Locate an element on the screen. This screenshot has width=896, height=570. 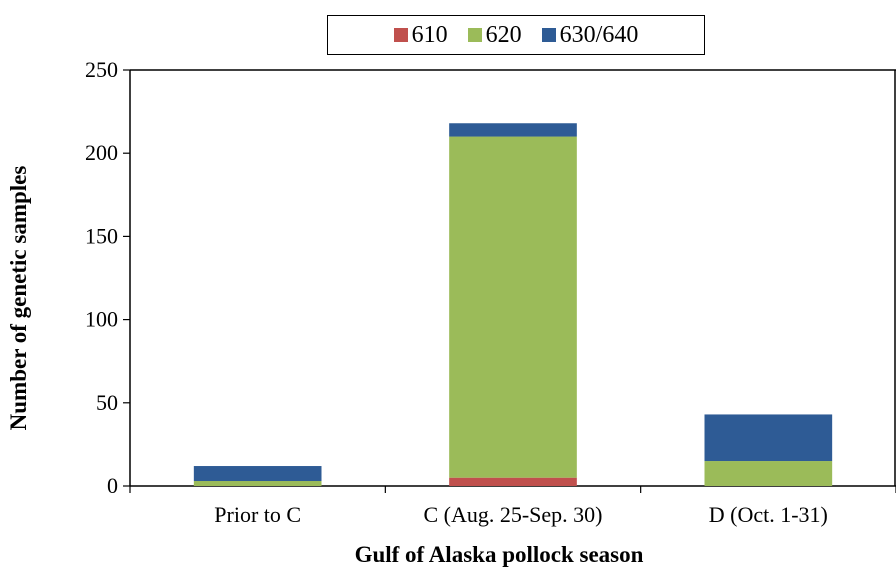
y-tick-label: 250 is located at coordinates (101, 69).